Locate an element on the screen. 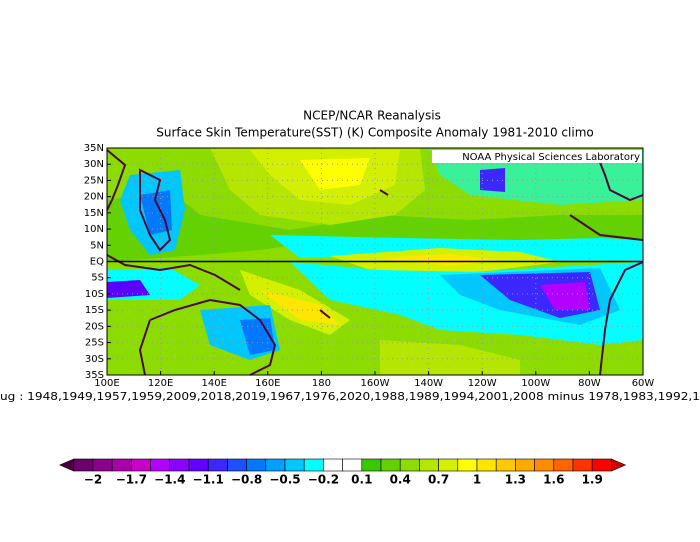 The image size is (700, 542). lat-label: 20S is located at coordinates (94, 326).